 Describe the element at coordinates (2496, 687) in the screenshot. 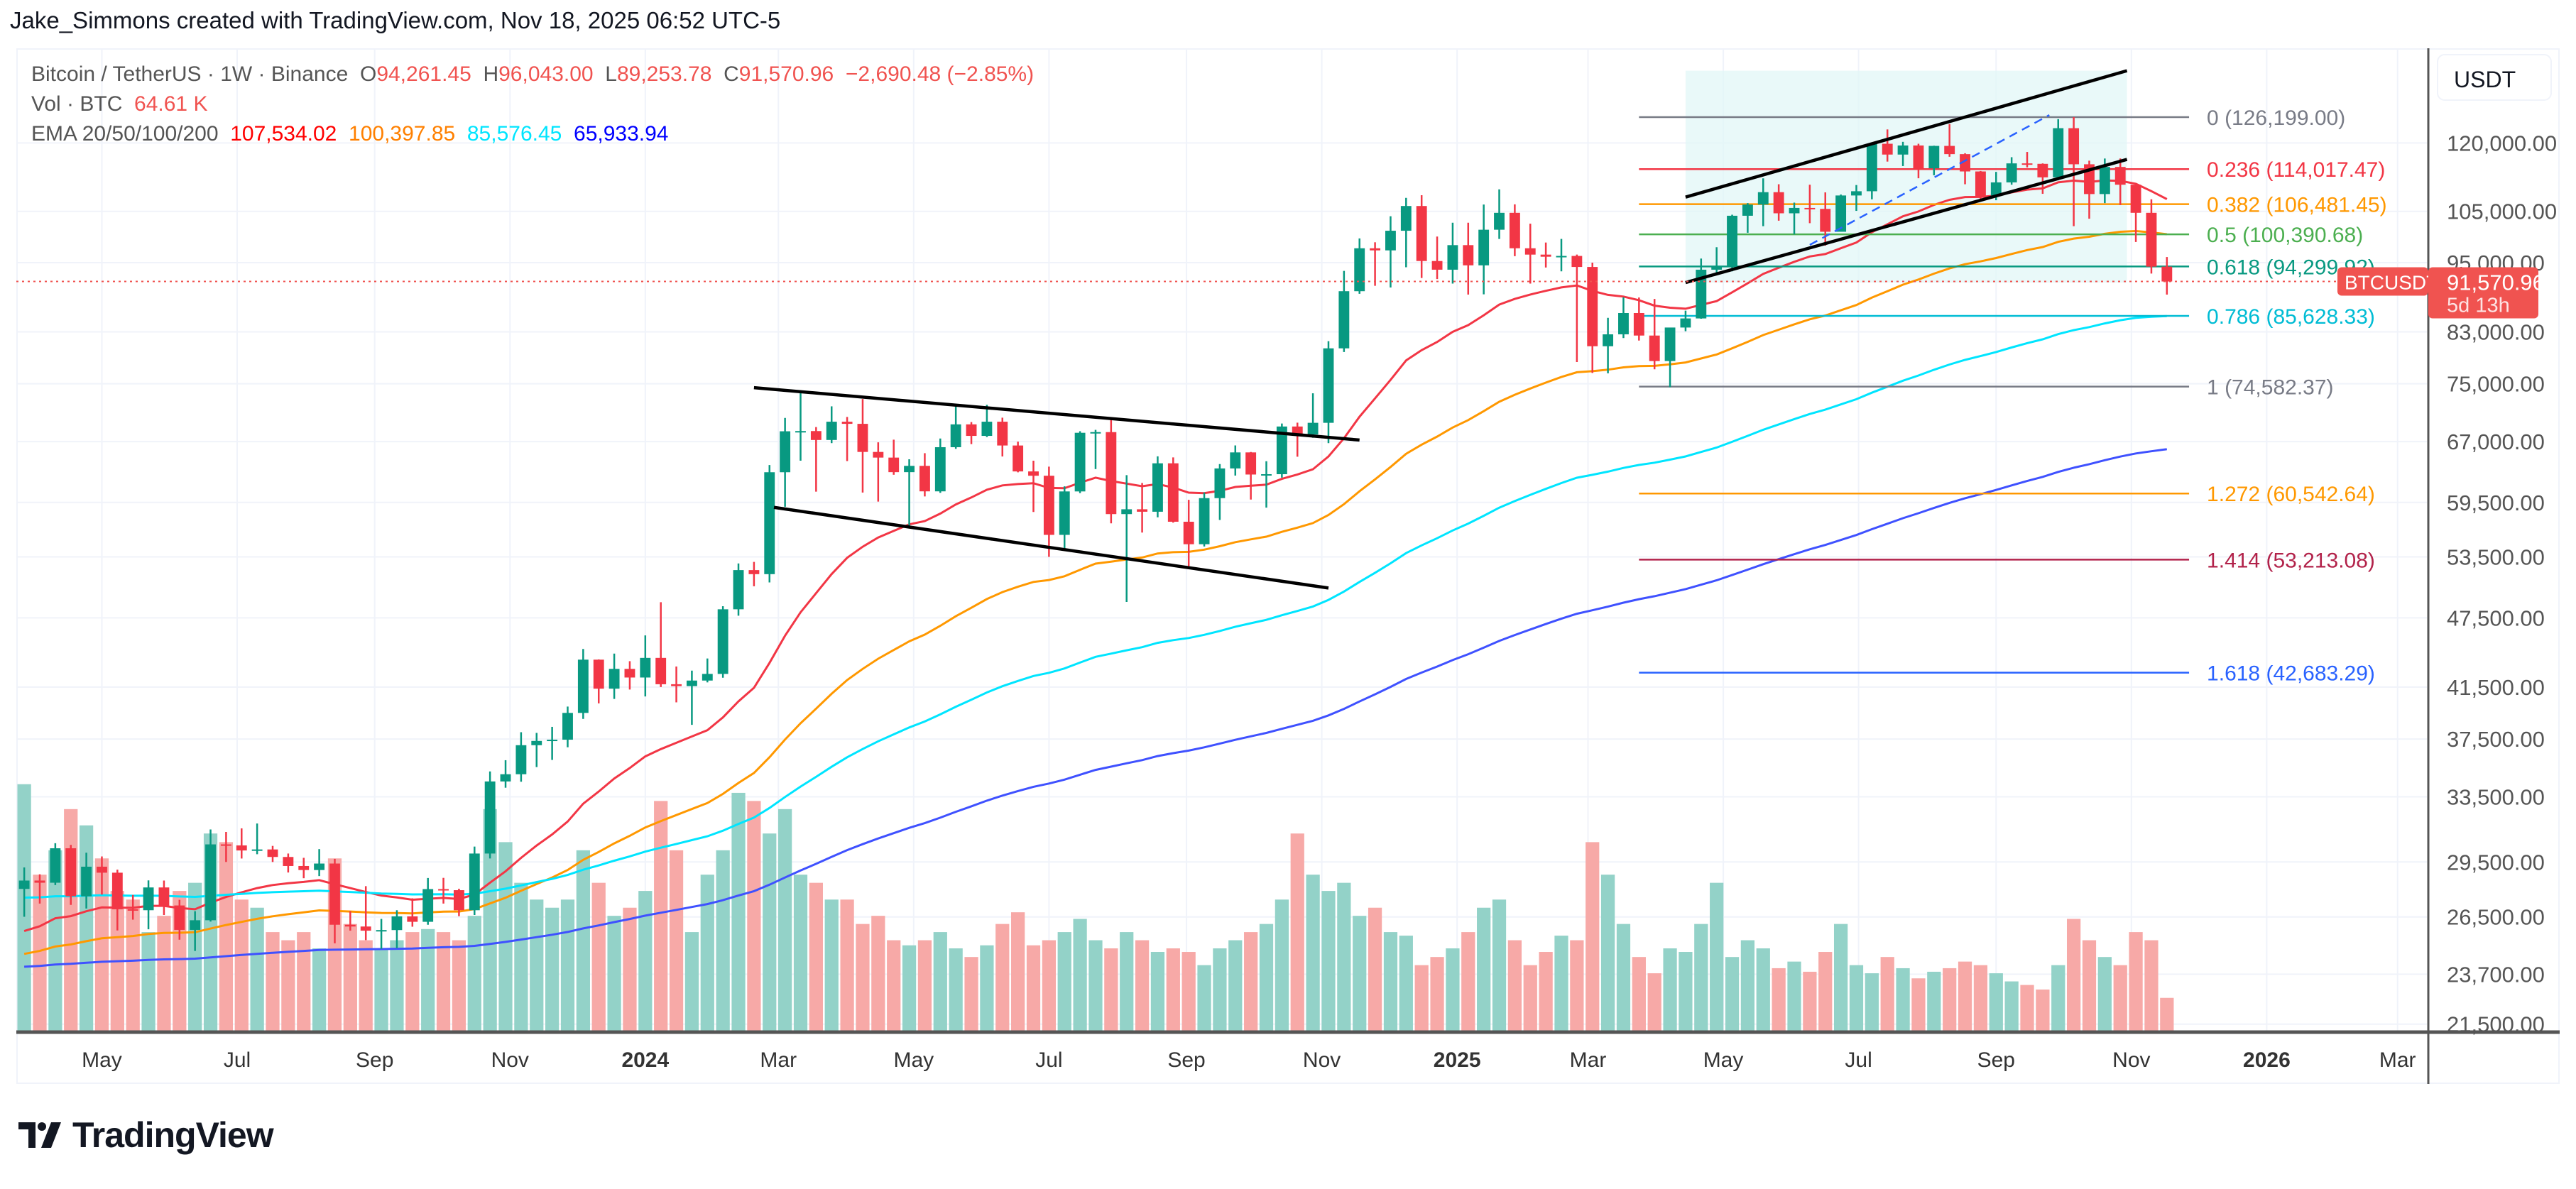

I see `price-tick-label: 41,500.00` at that location.